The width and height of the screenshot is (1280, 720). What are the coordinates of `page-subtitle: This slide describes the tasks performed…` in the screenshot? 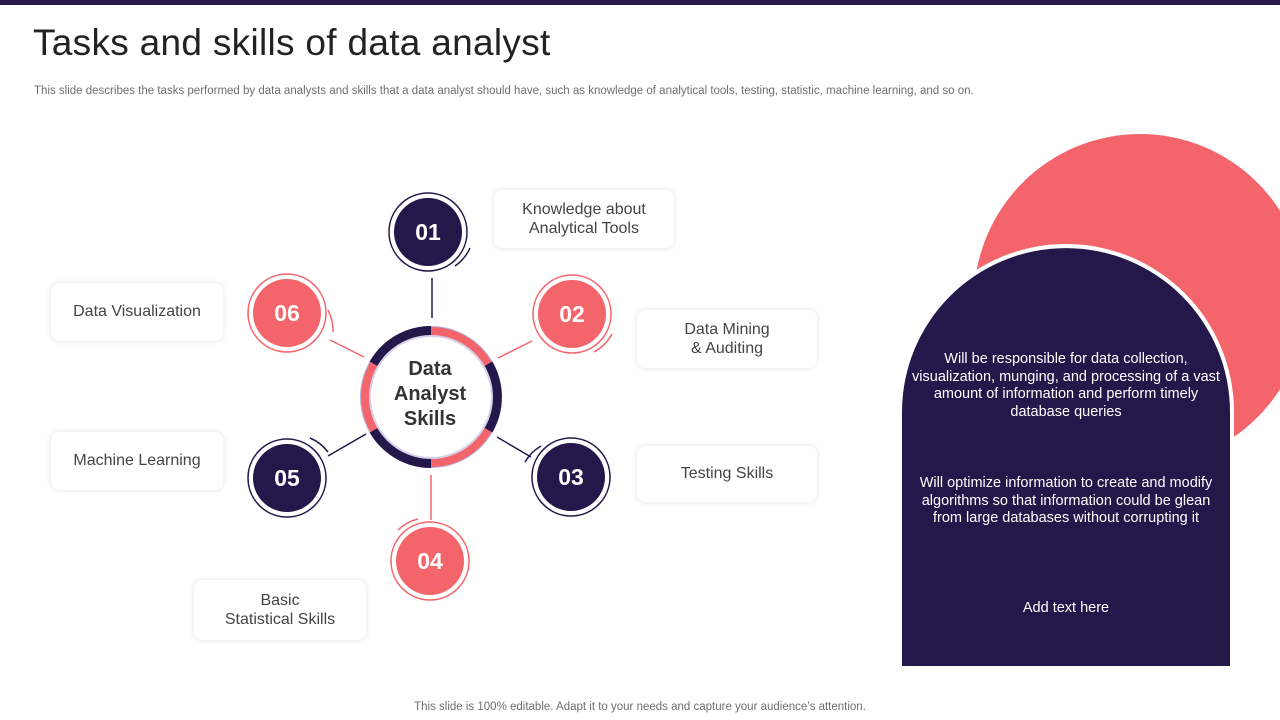 It's located at (504, 91).